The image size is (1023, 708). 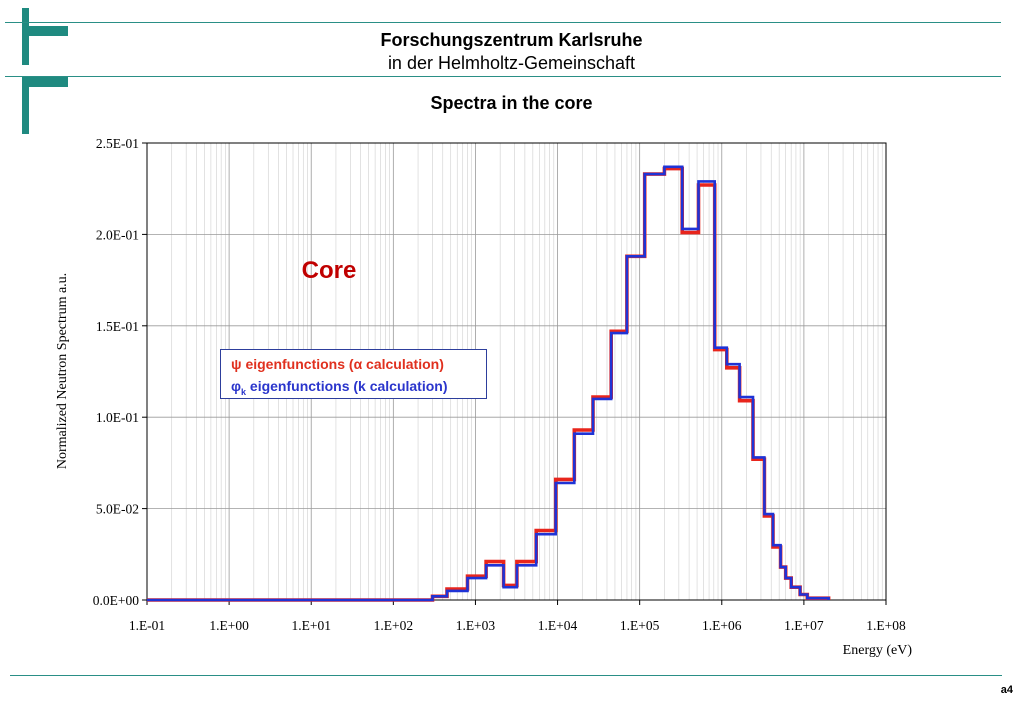 What do you see at coordinates (62, 371) in the screenshot?
I see `y-axis-label: Normalized Neutron Spectrum a.u.` at bounding box center [62, 371].